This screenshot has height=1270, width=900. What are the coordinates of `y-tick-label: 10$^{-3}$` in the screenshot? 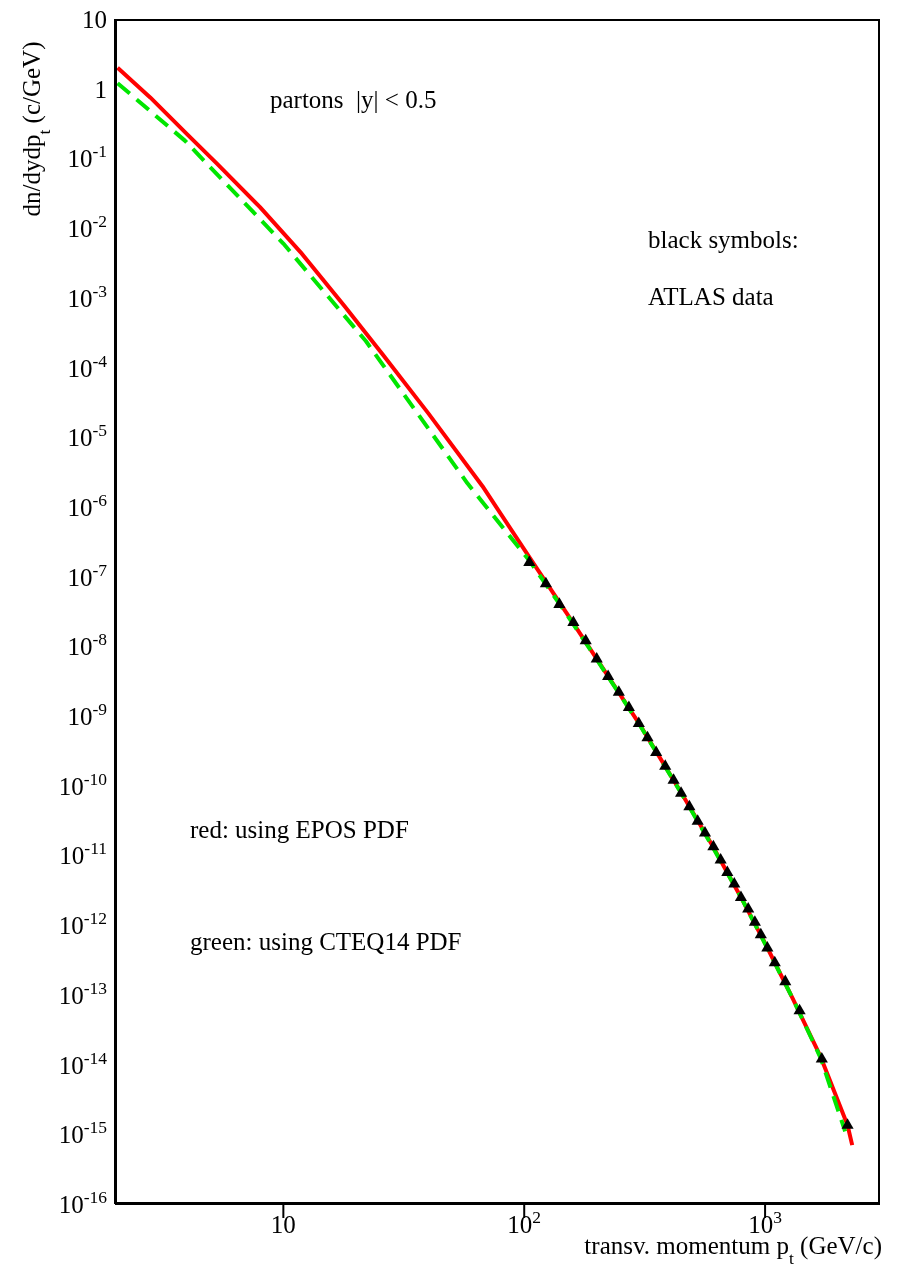 It's located at (87, 296).